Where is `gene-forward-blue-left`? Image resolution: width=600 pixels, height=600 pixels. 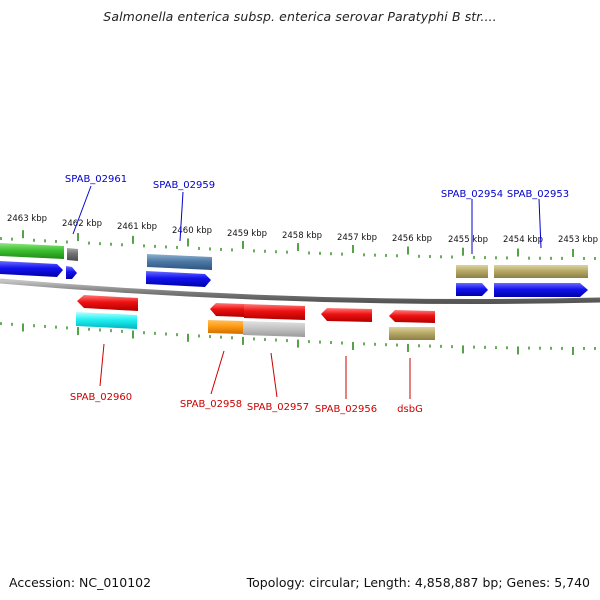 gene-forward-blue-left is located at coordinates (31, 269).